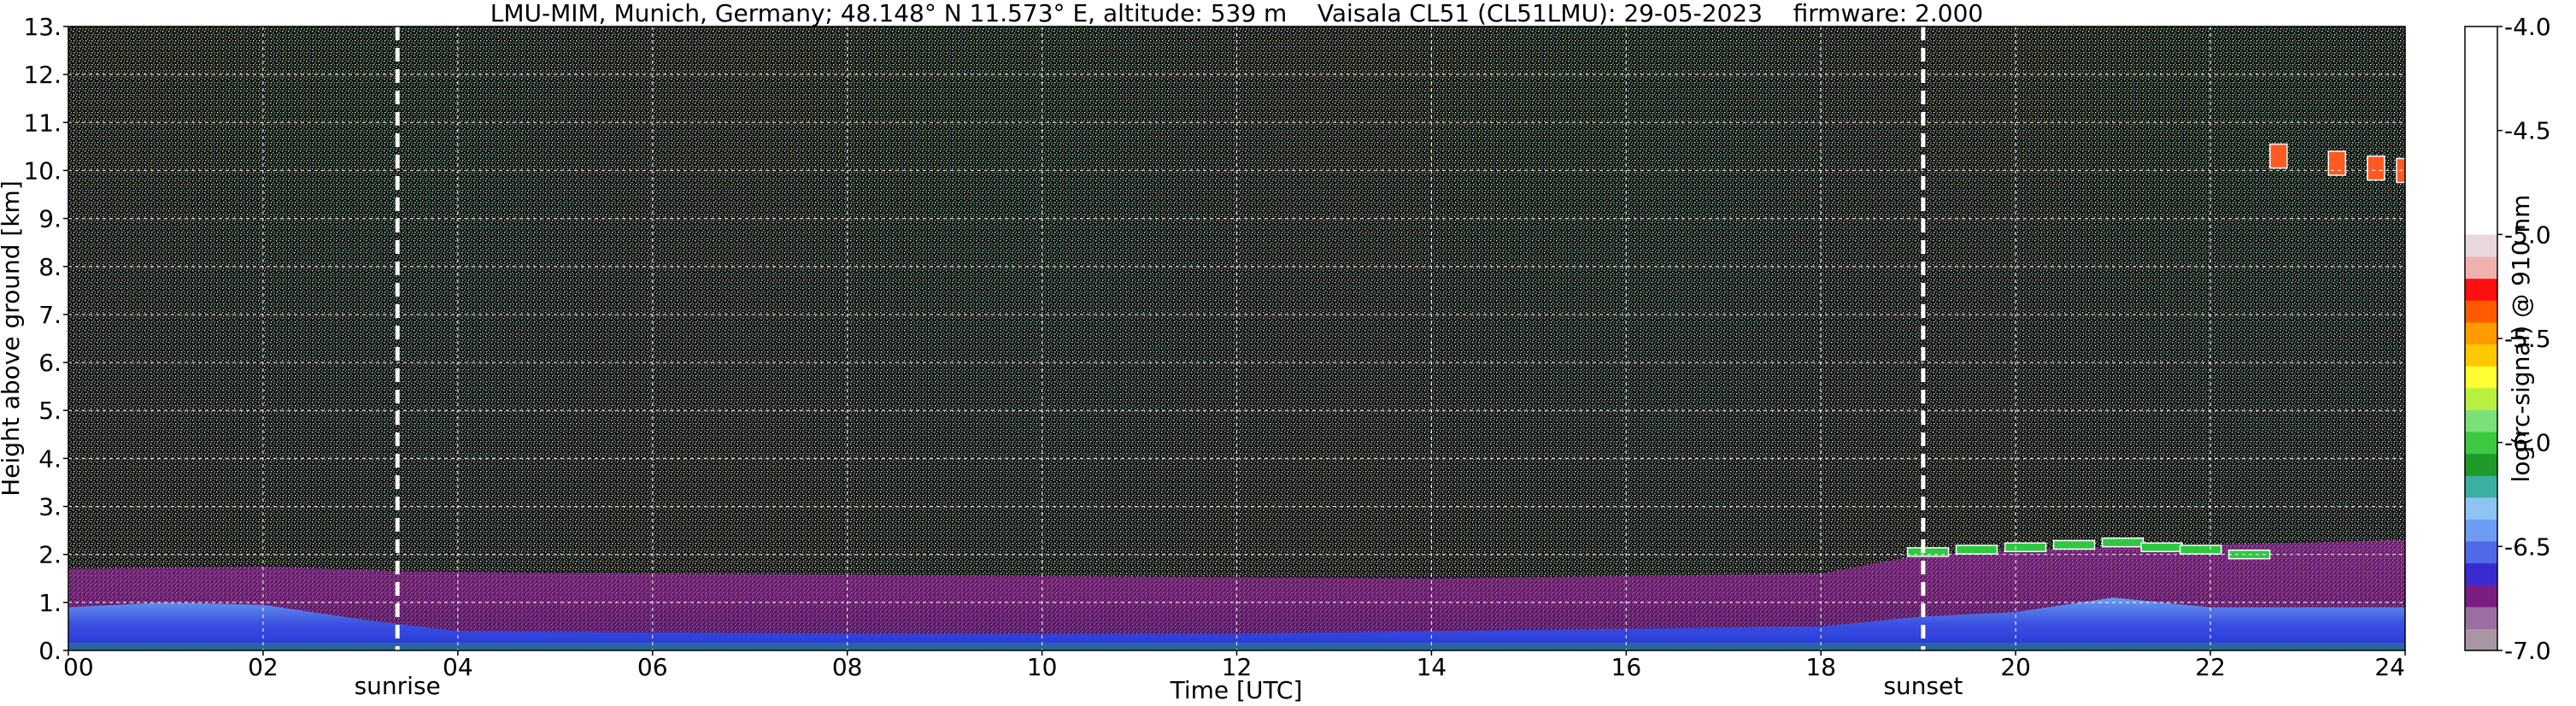  Describe the element at coordinates (50, 219) in the screenshot. I see `y-tick-label: 9.` at that location.